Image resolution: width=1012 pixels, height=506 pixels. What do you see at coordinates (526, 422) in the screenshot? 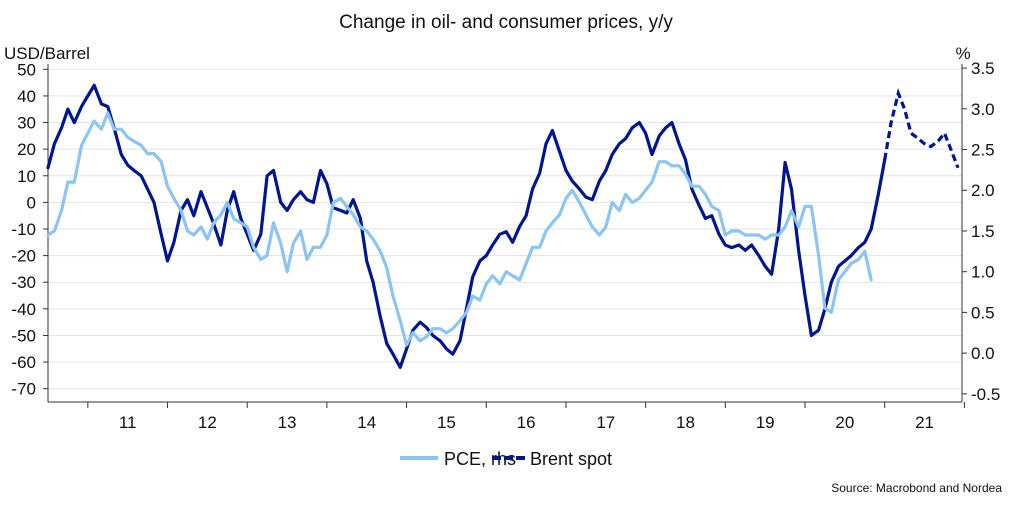
I see `x-tick-label: 16` at bounding box center [526, 422].